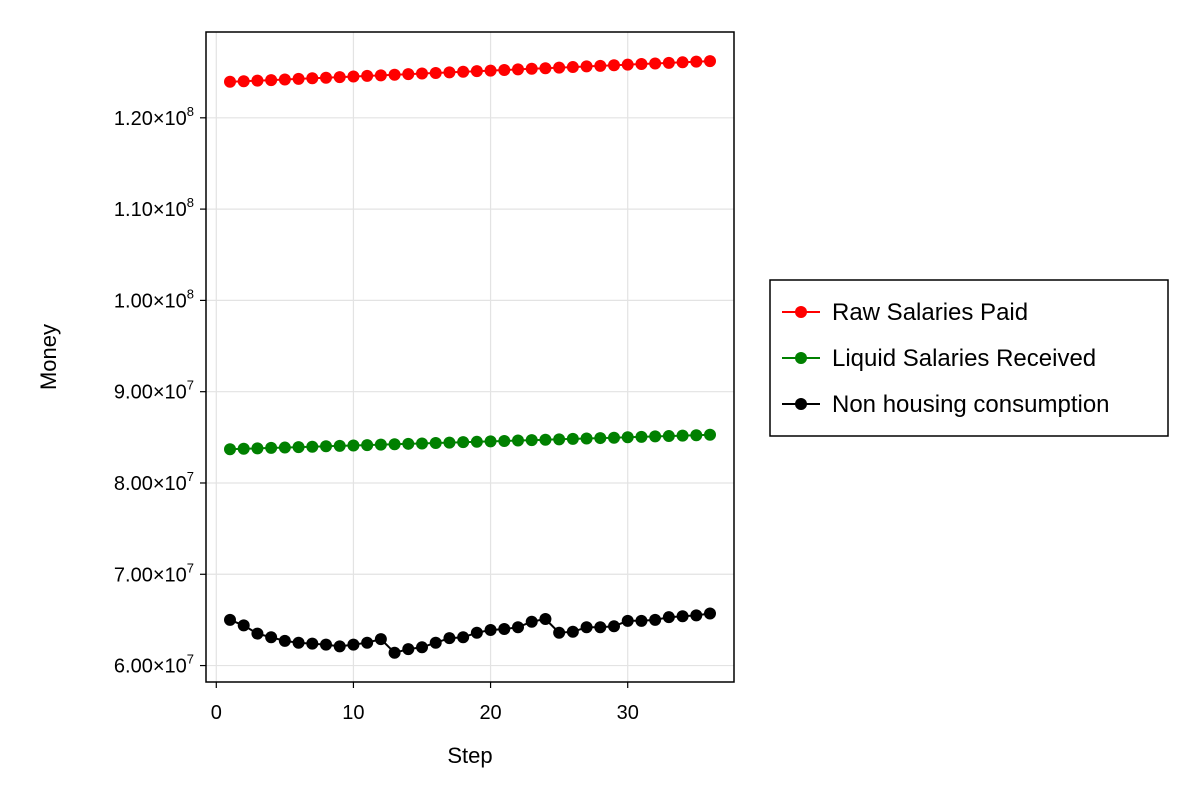  I want to click on legend-box, so click(969, 358).